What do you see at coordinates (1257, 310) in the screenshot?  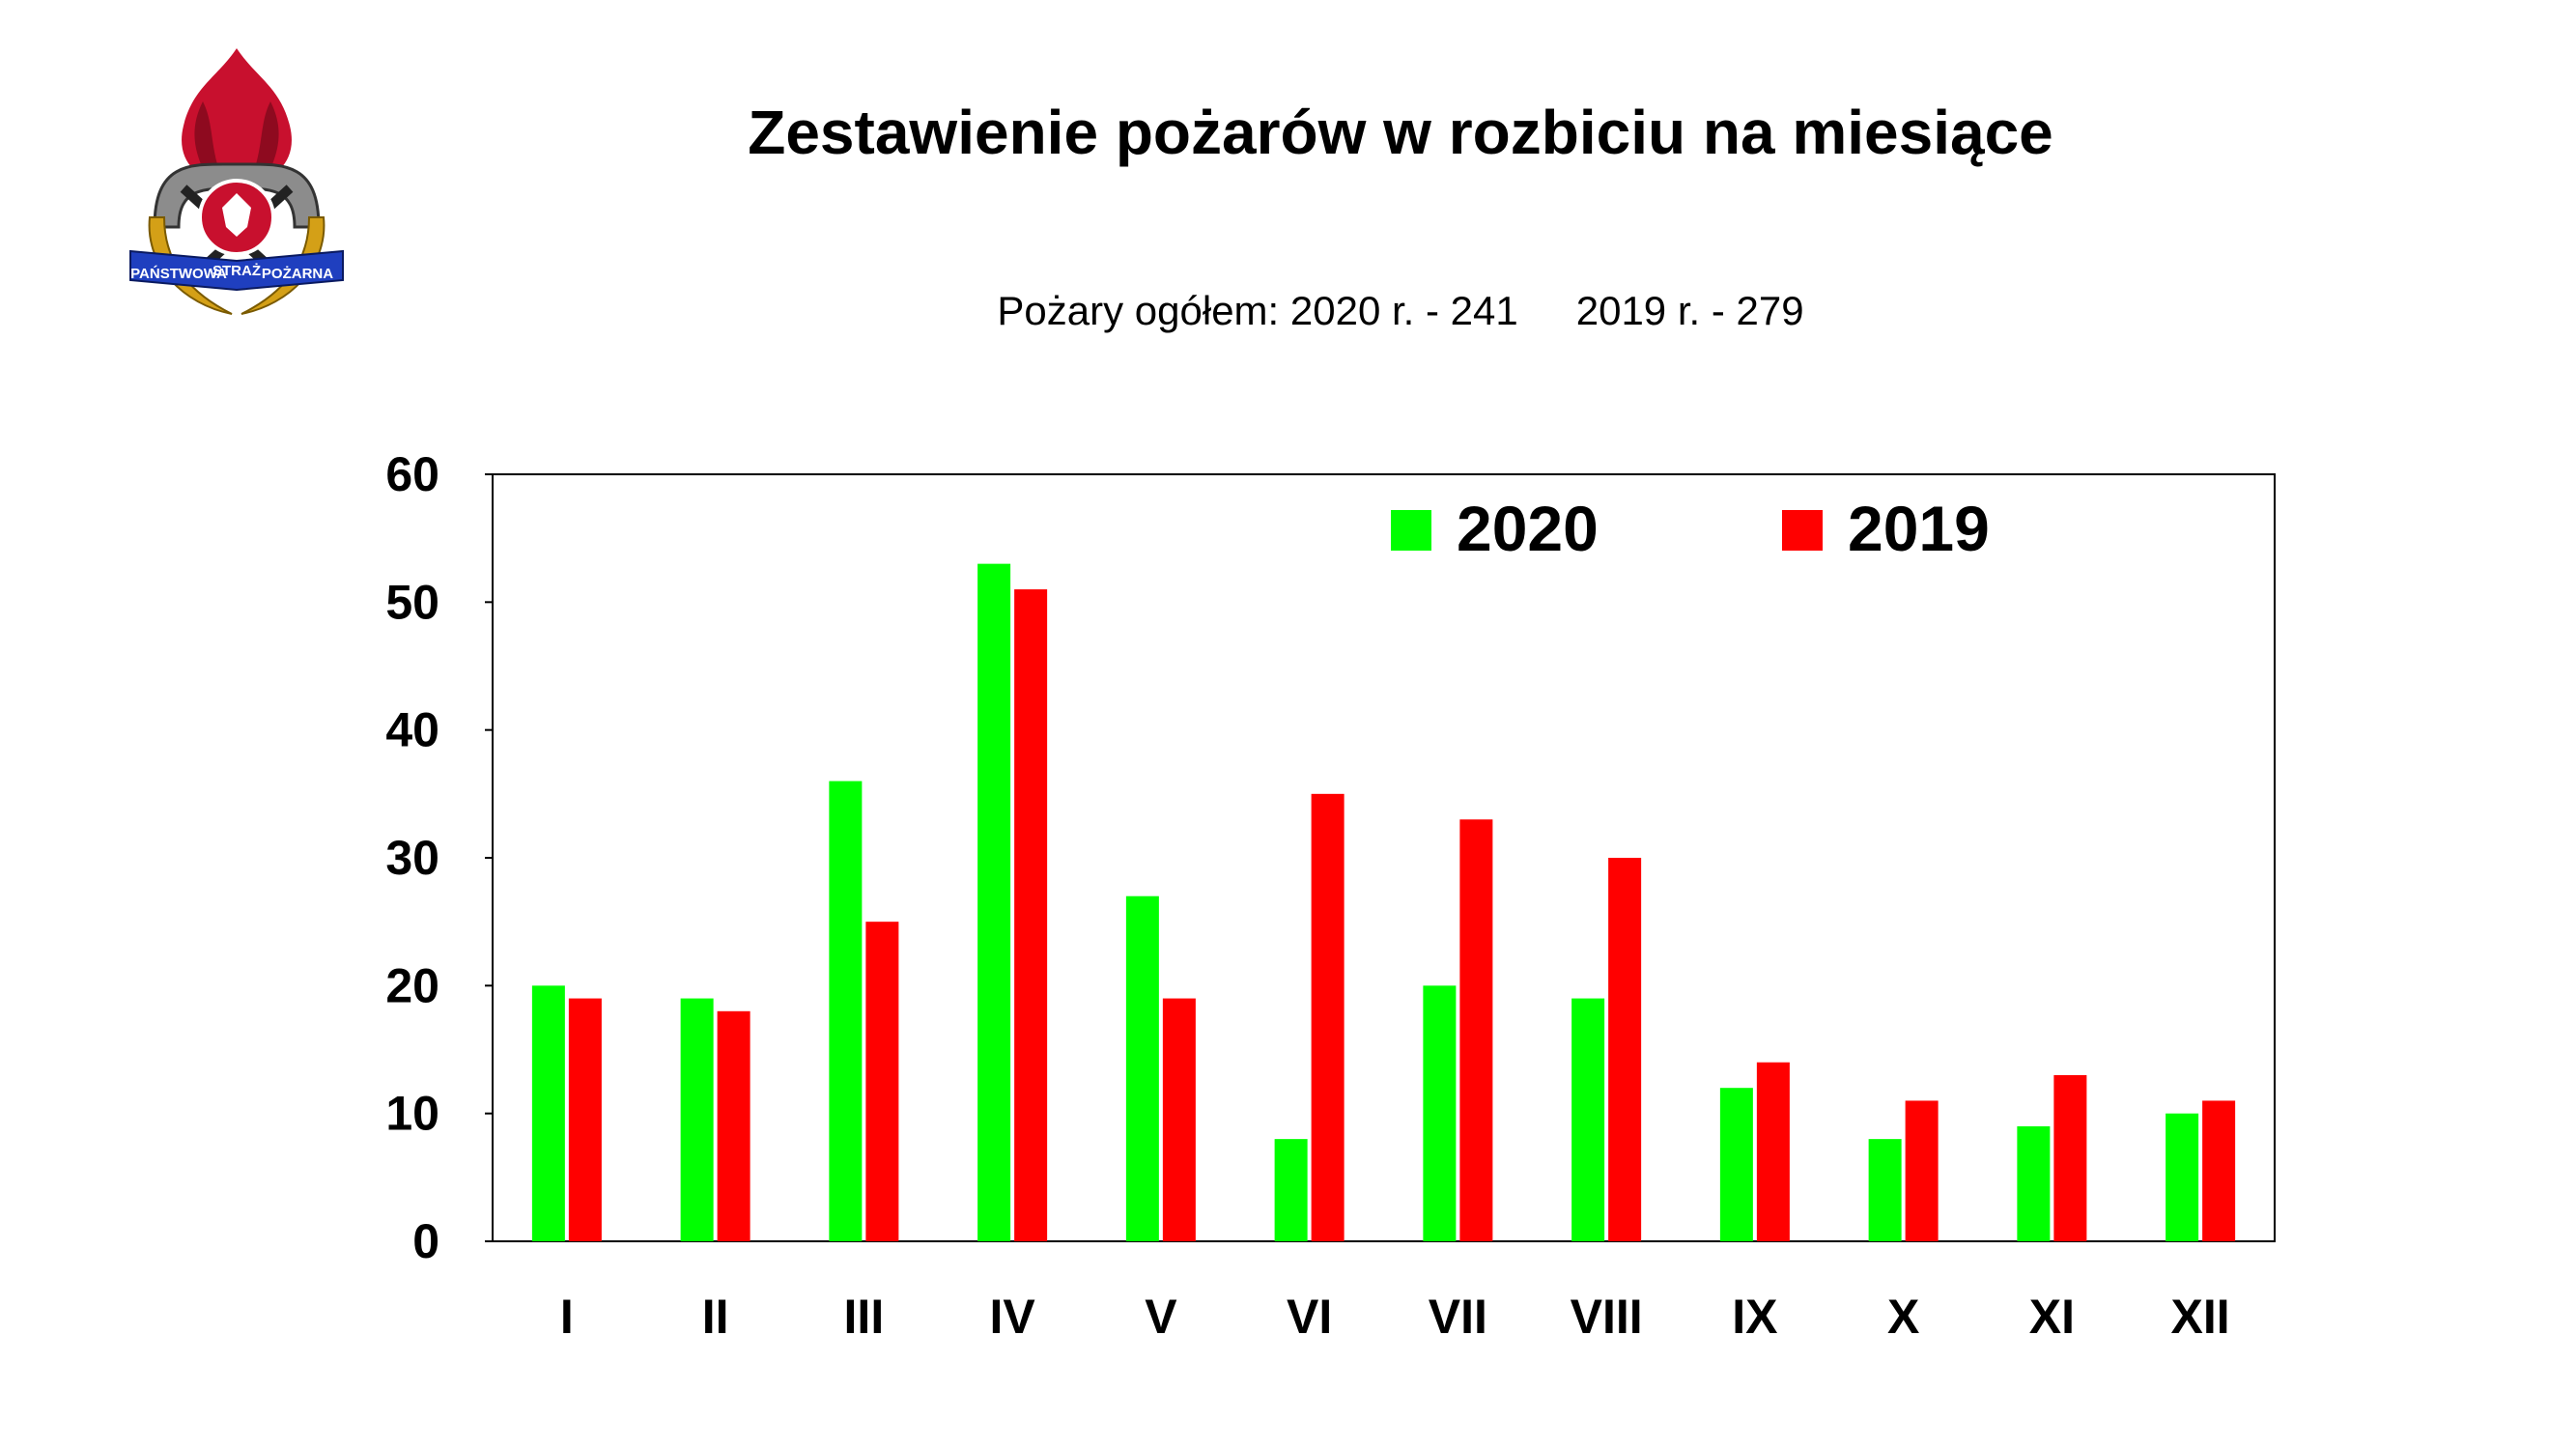 I see `subtitle-total-2020: Pożary ogółem: 2020 r. - 241` at bounding box center [1257, 310].